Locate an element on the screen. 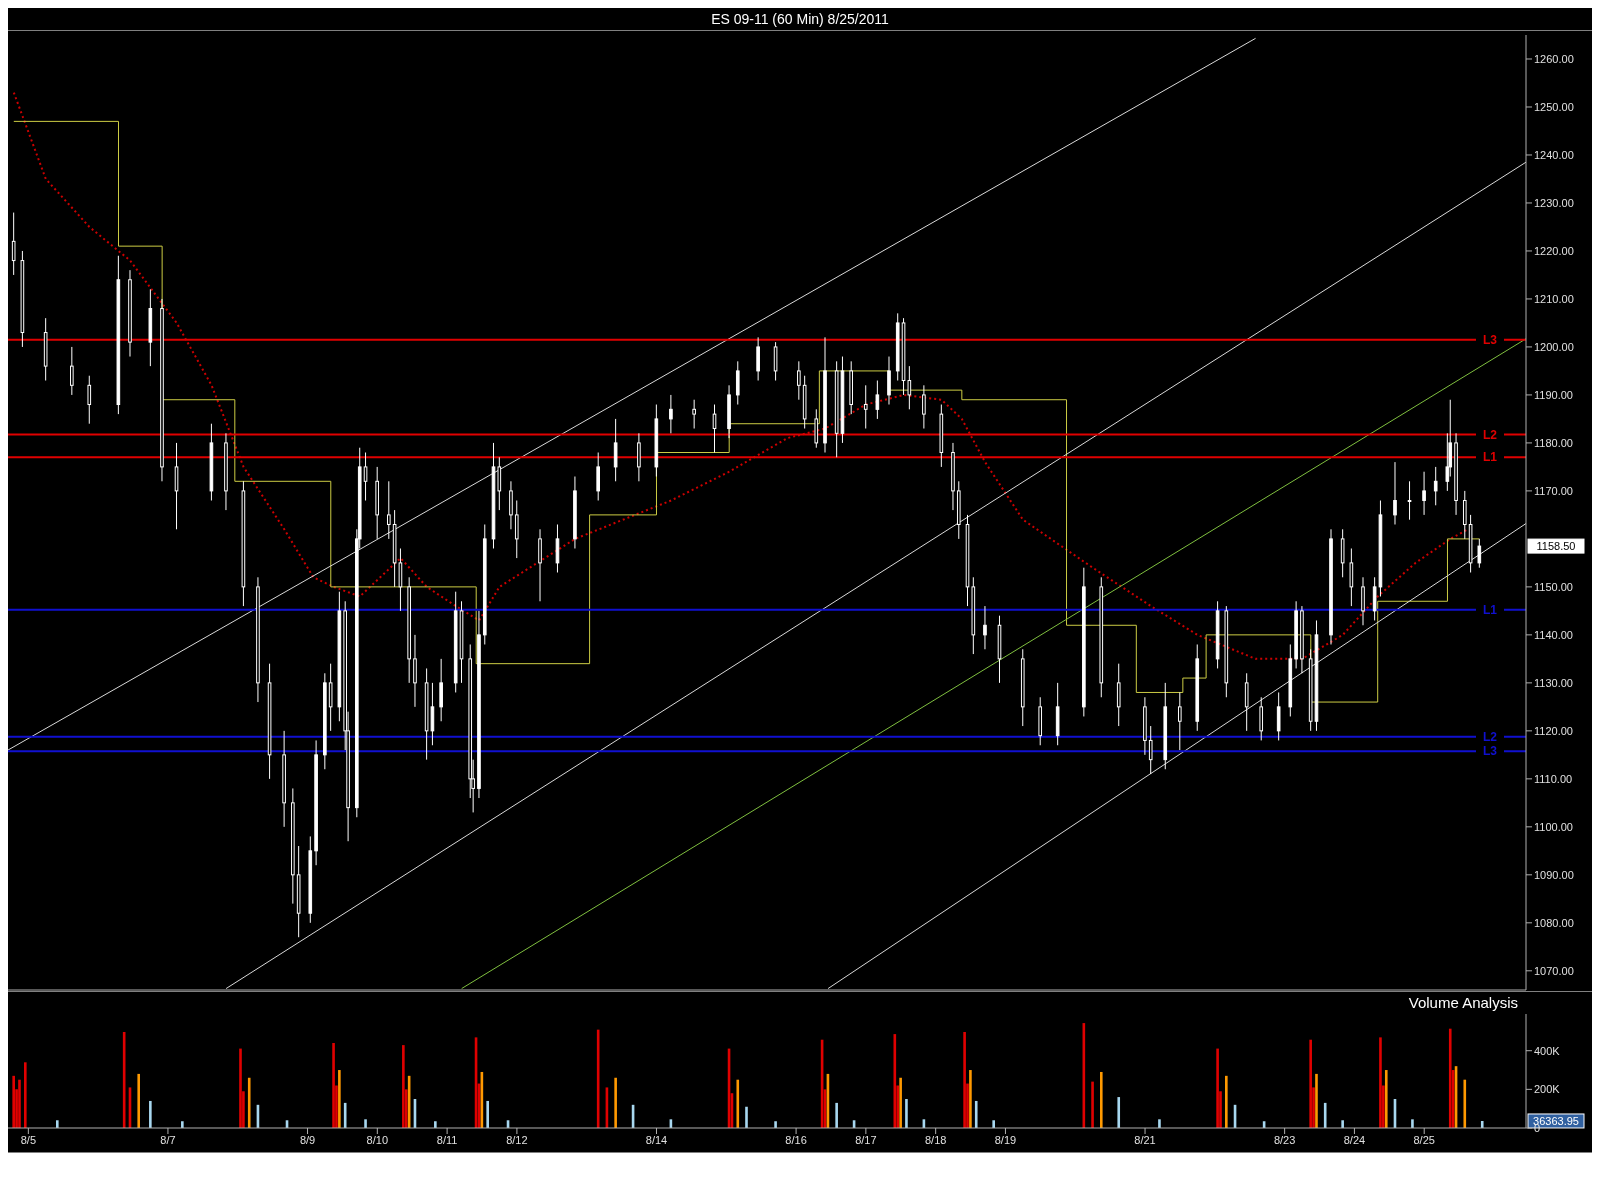 This screenshot has height=1184, width=1600. x-tick-label: 8/9 is located at coordinates (307, 1139).